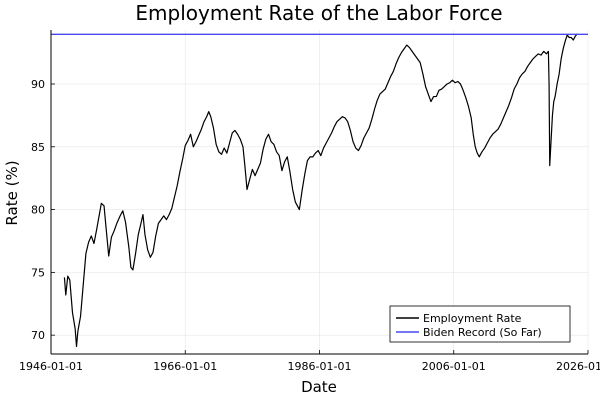  I want to click on x-axis-label: Date, so click(319, 387).